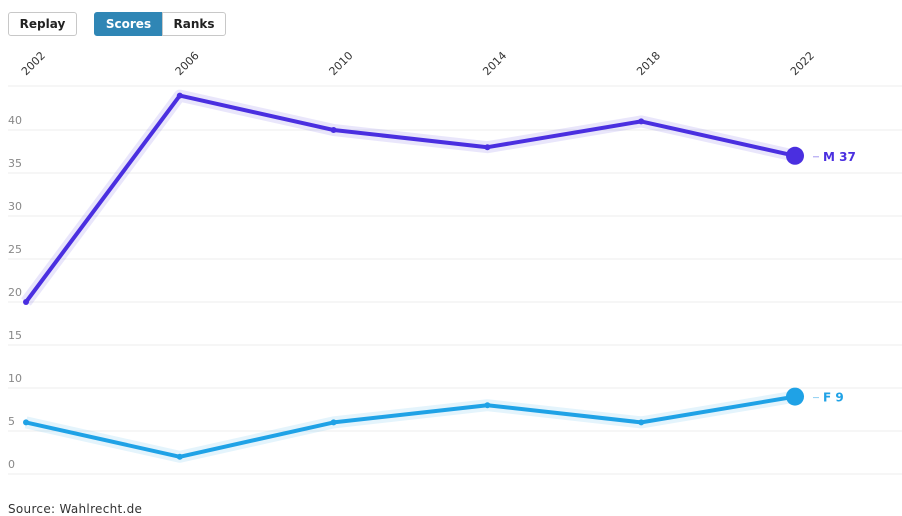 This screenshot has width=902, height=516. I want to click on y-tick-label: 30, so click(15, 206).